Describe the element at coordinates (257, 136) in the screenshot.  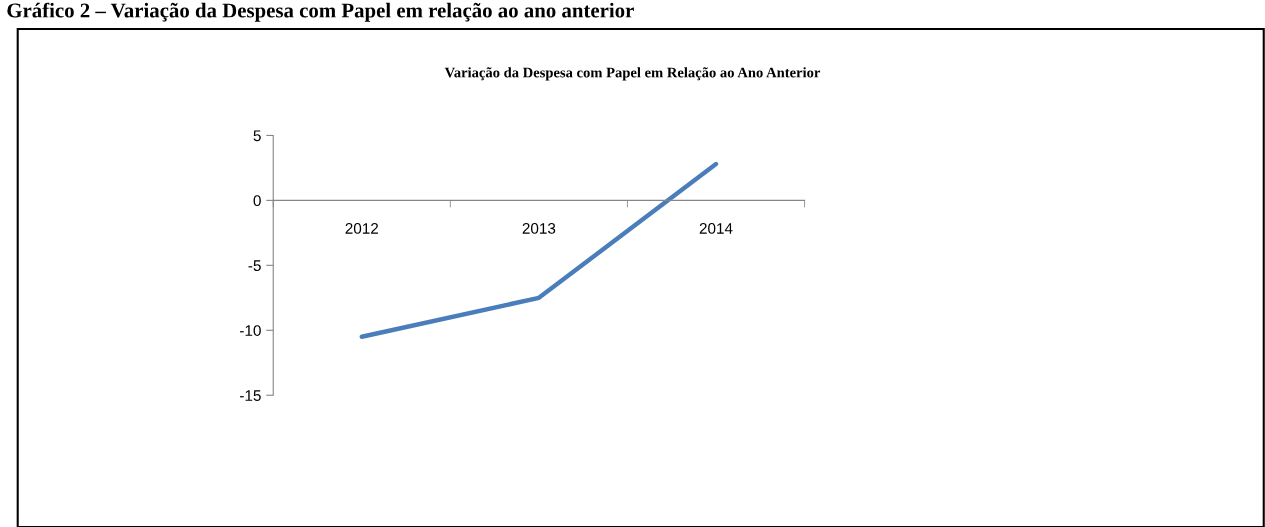
I see `y-tick-label: 5` at that location.